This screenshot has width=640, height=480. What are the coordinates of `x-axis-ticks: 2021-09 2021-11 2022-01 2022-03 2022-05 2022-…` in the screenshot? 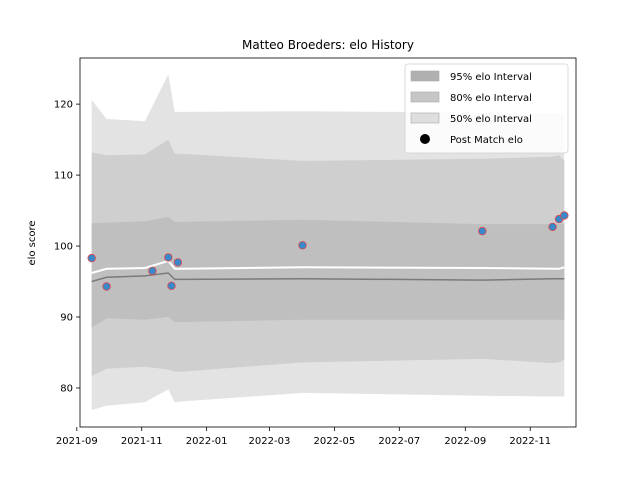 It's located at (303, 437).